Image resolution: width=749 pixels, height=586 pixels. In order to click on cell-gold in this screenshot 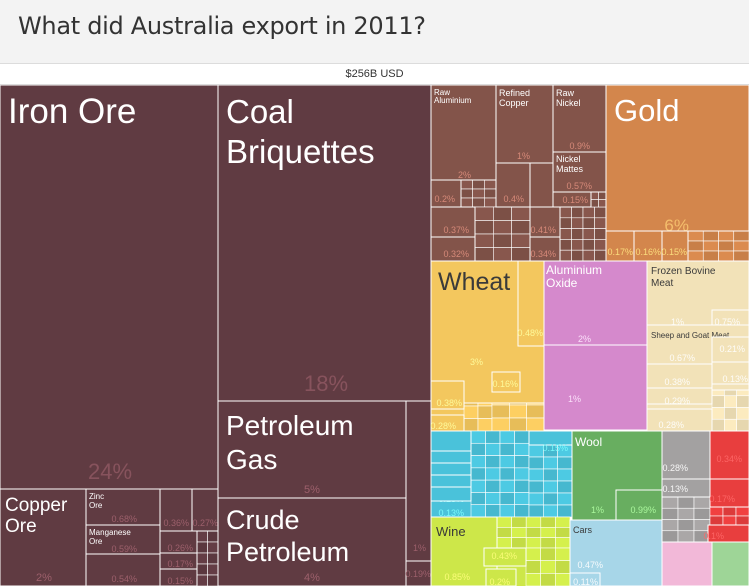, I will do `click(677, 158)`.